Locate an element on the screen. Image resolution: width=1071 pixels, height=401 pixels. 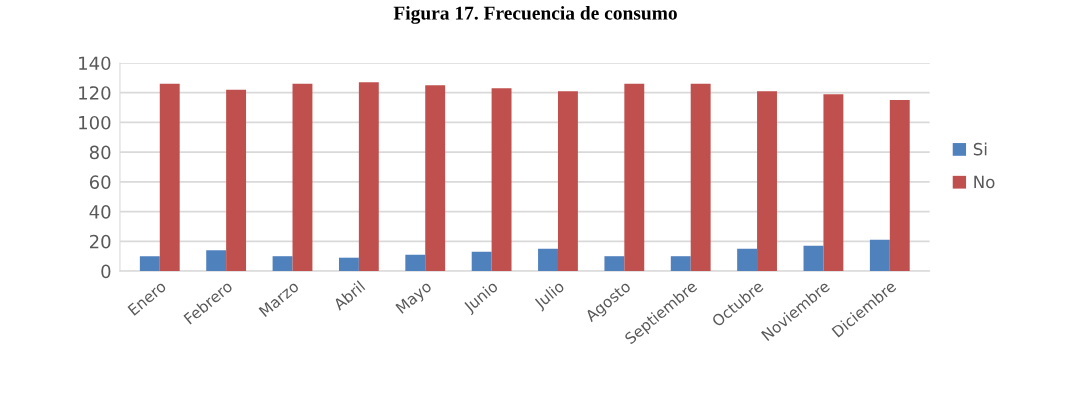
y-tick-label: 20 is located at coordinates (100, 241).